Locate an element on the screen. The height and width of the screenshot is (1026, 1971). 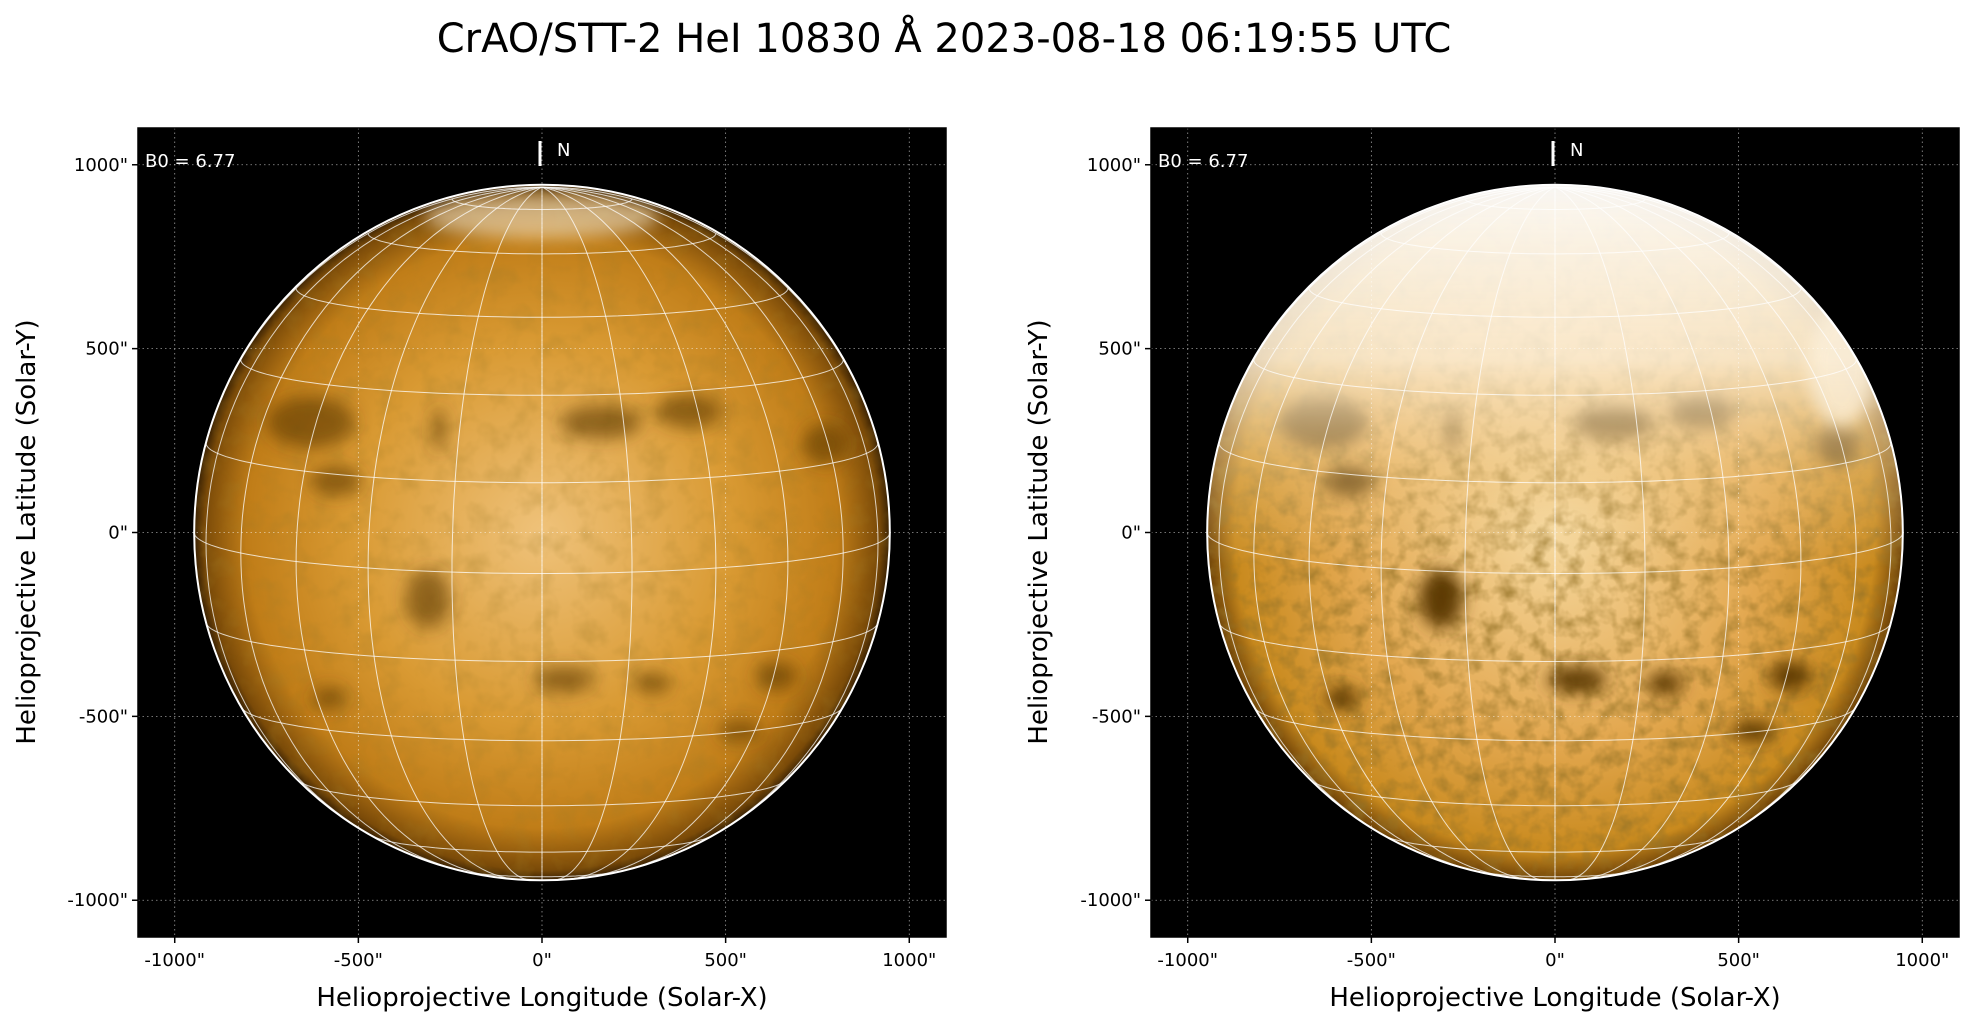
left-x-tick-label: -1000" is located at coordinates (174, 960).